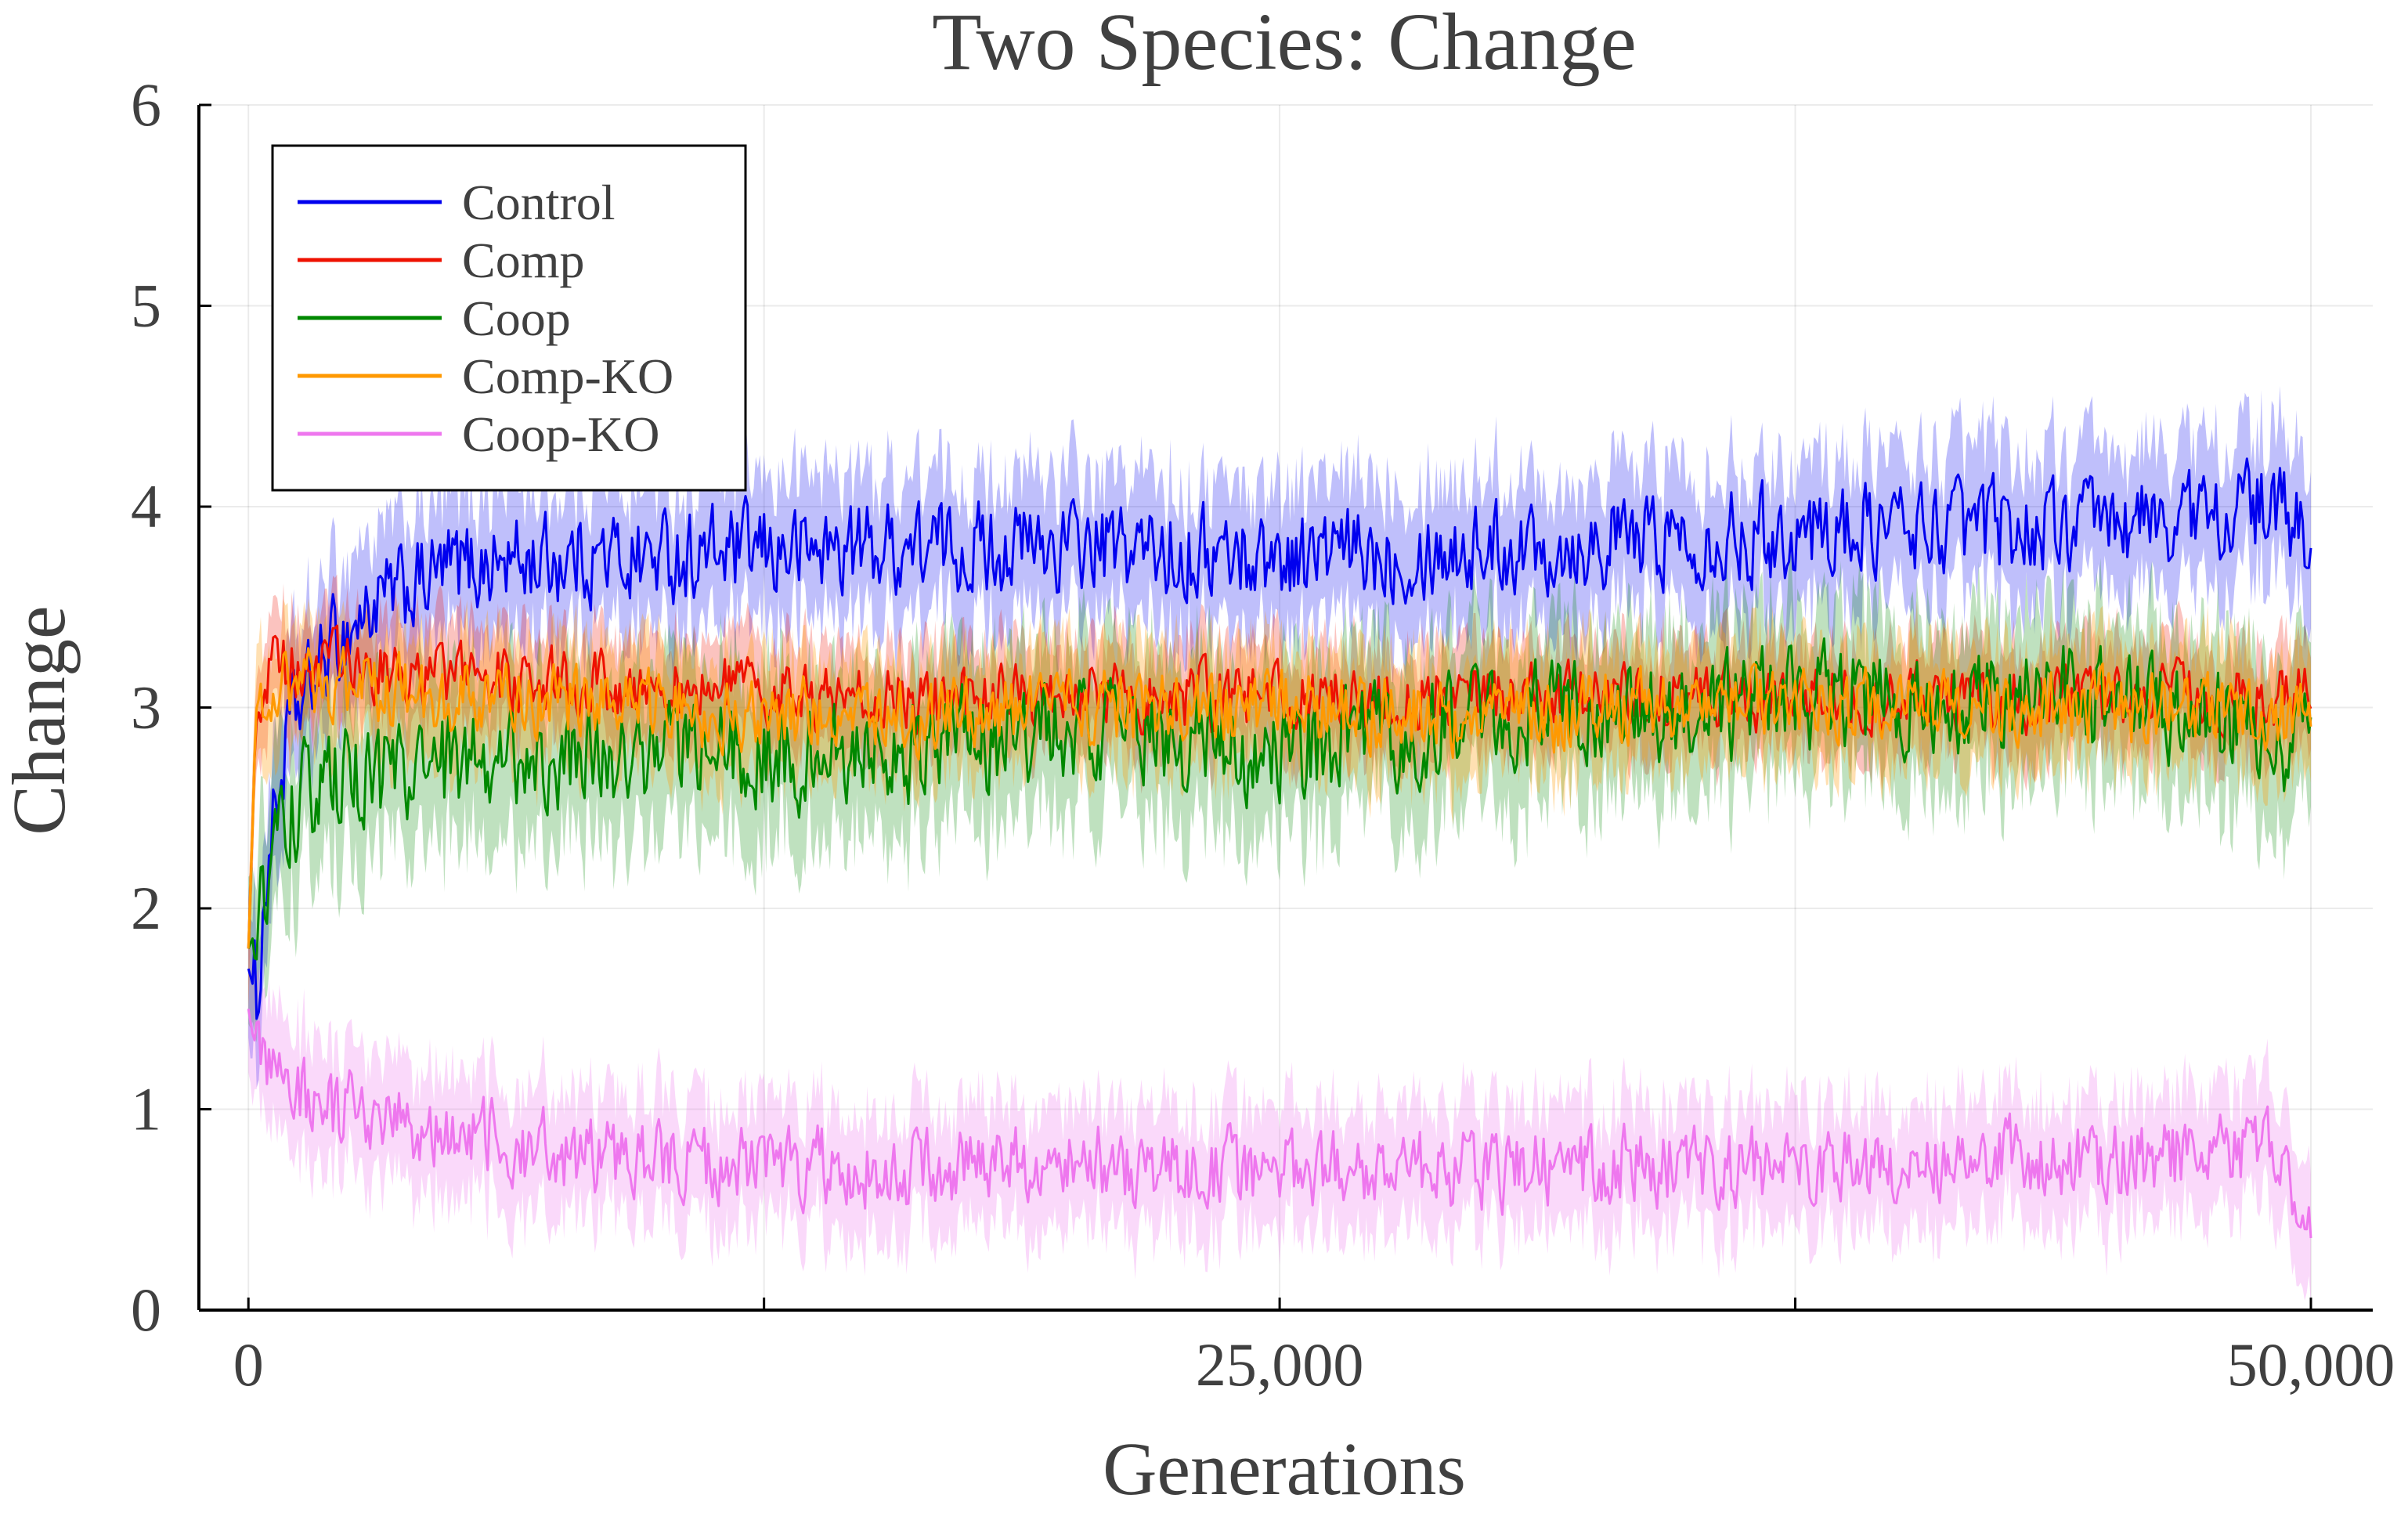 The image size is (2408, 1527). Describe the element at coordinates (560, 434) in the screenshot. I see `legend-entry: Coop-KO` at that location.